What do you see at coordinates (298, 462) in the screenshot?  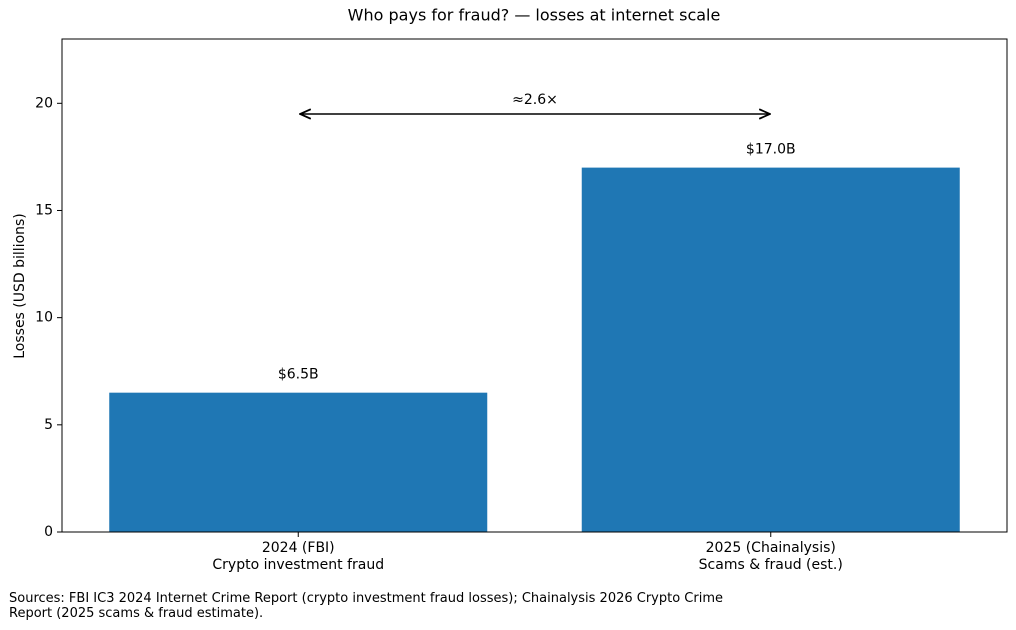 I see `bar` at bounding box center [298, 462].